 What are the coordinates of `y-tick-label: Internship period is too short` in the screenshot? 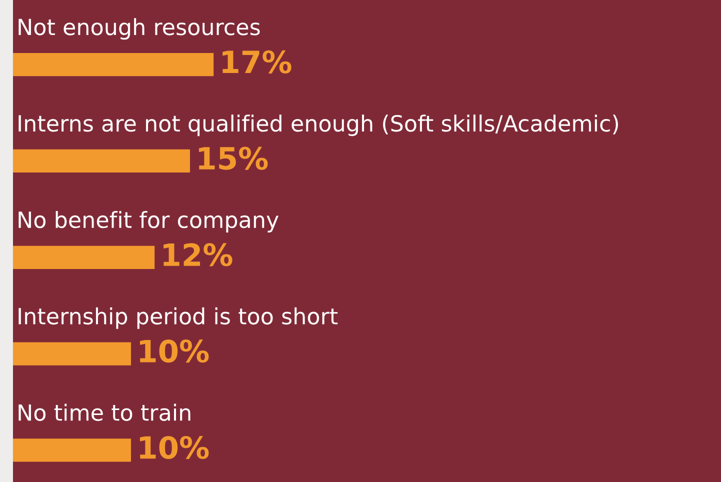 It's located at (178, 318).